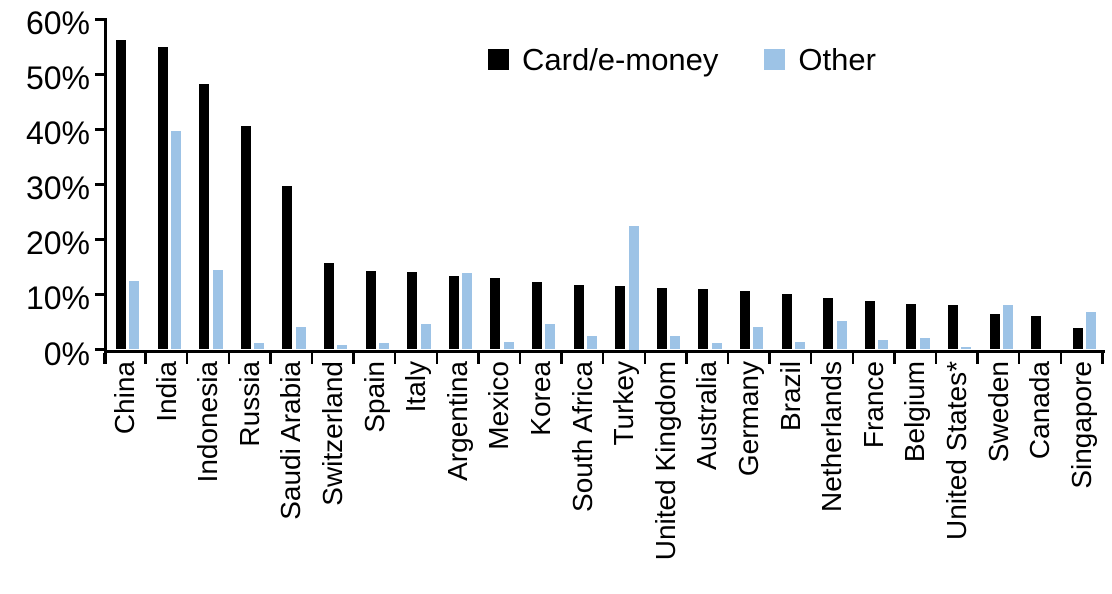 The height and width of the screenshot is (594, 1112). I want to click on x-axis-label-text: United States*, so click(957, 450).